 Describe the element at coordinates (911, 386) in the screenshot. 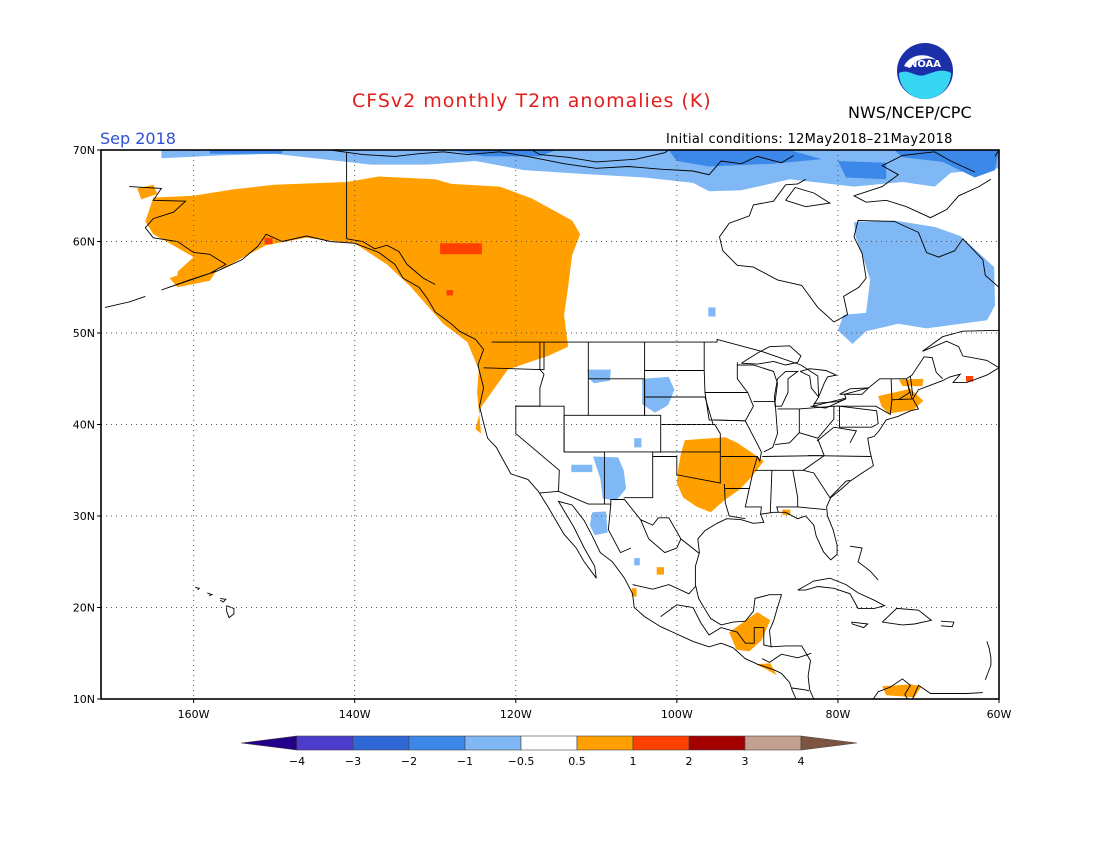

I see `coastline-us-state-lines-maine` at that location.